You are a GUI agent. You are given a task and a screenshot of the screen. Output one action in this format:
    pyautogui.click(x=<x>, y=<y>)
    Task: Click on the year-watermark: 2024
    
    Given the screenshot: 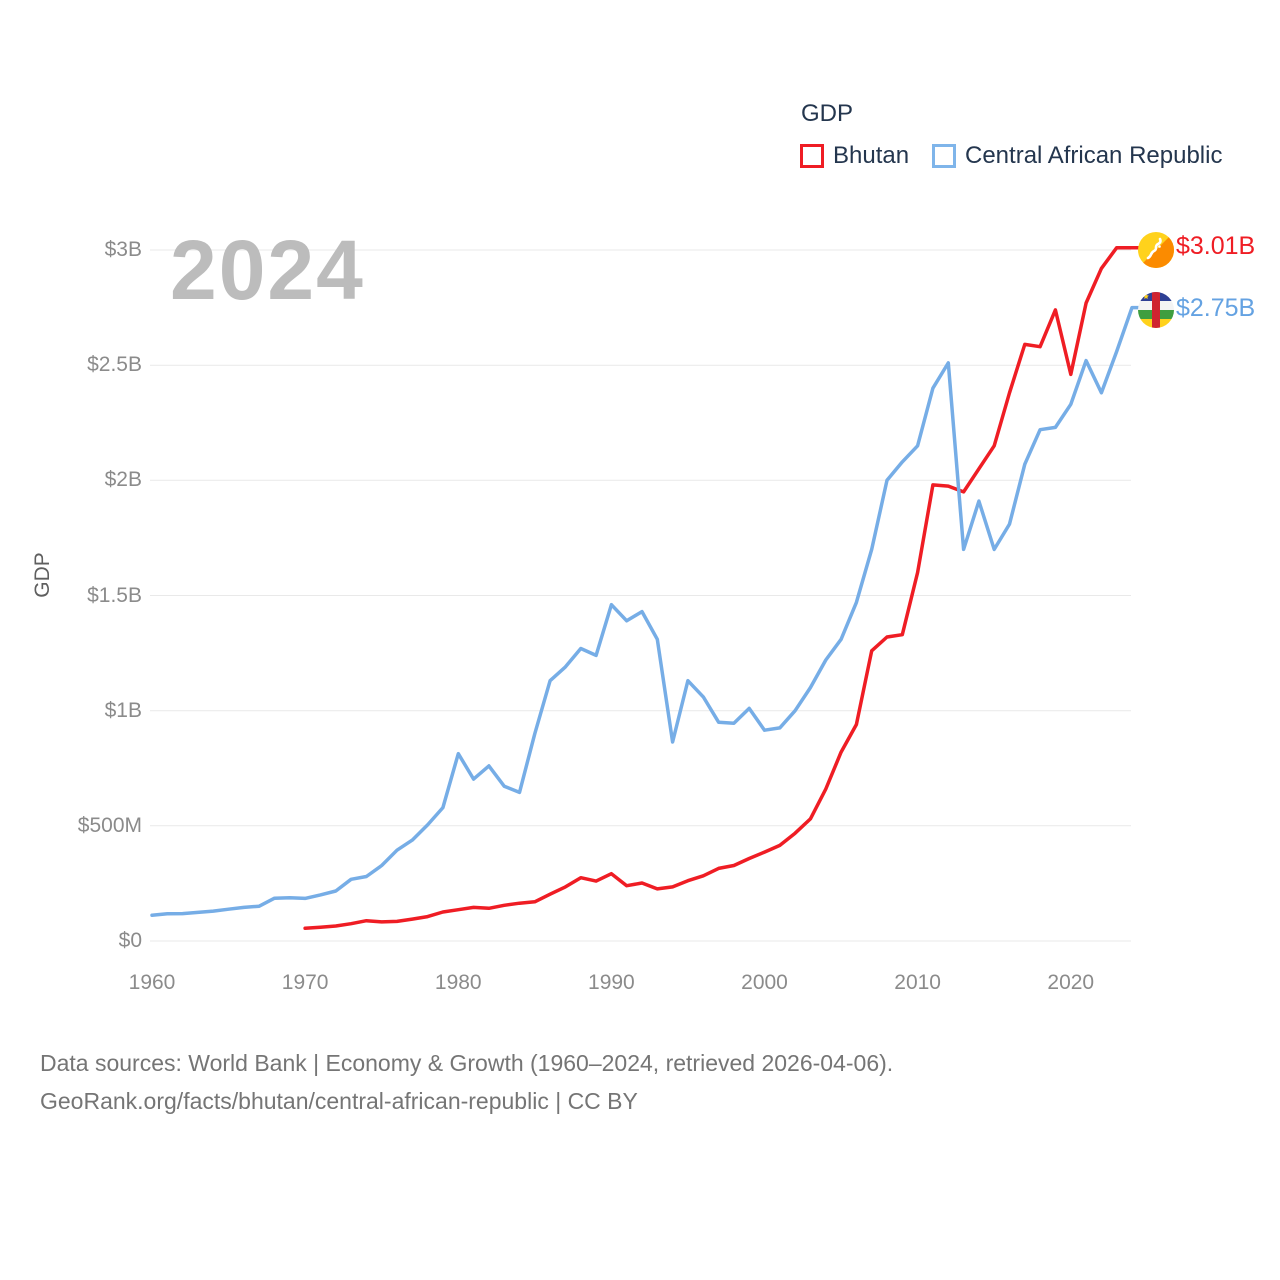 What is the action you would take?
    pyautogui.click(x=267, y=270)
    